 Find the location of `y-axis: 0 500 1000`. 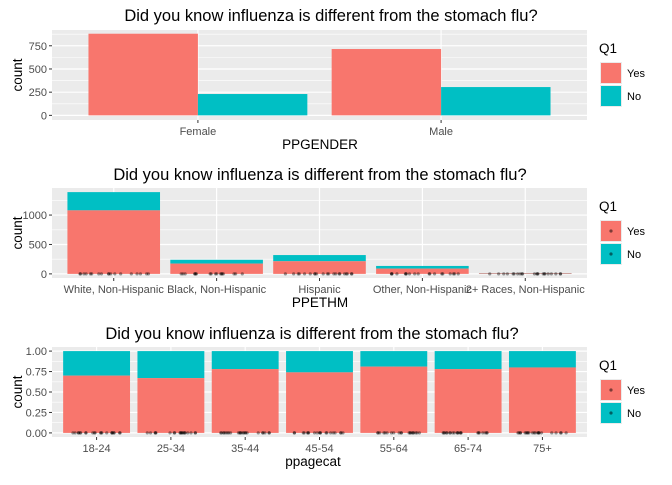

y-axis: 0 500 1000 is located at coordinates (37, 245).